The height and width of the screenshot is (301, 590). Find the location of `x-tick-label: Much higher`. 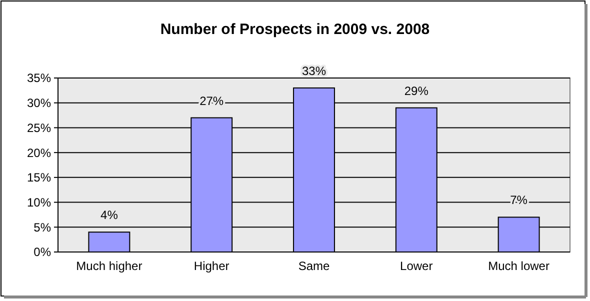

x-tick-label: Much higher is located at coordinates (109, 266).